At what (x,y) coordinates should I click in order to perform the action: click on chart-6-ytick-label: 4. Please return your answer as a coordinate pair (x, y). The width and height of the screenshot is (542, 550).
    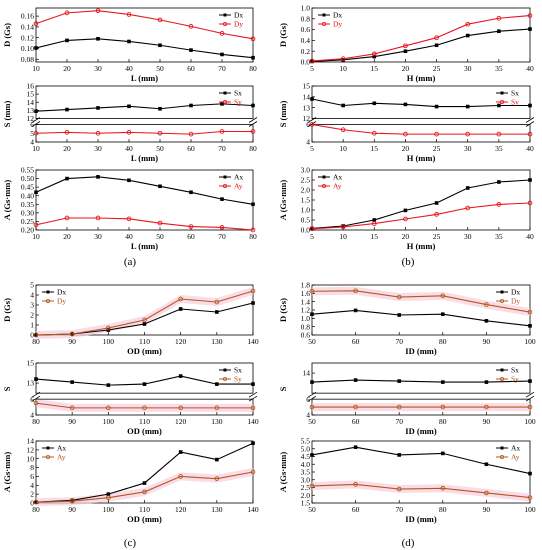
    Looking at the image, I should click on (32, 295).